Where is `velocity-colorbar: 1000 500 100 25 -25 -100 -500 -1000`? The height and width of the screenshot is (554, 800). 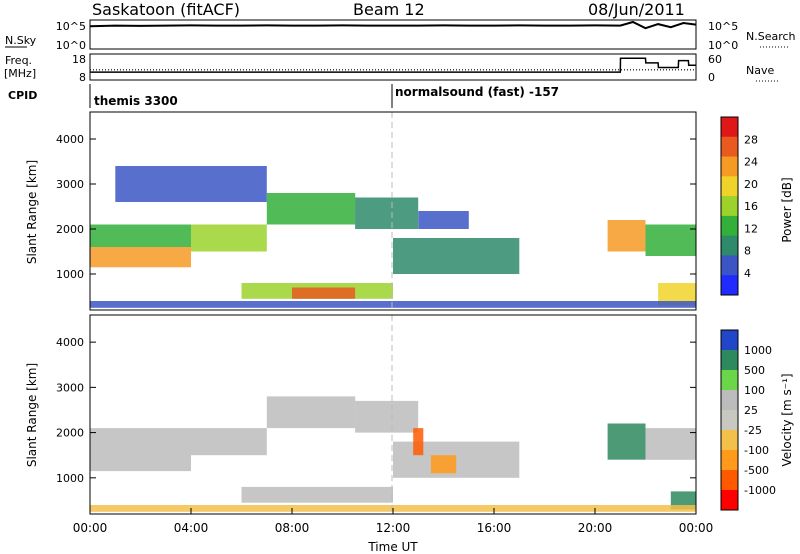
velocity-colorbar: 1000 500 100 25 -25 -100 -500 -1000 is located at coordinates (748, 420).